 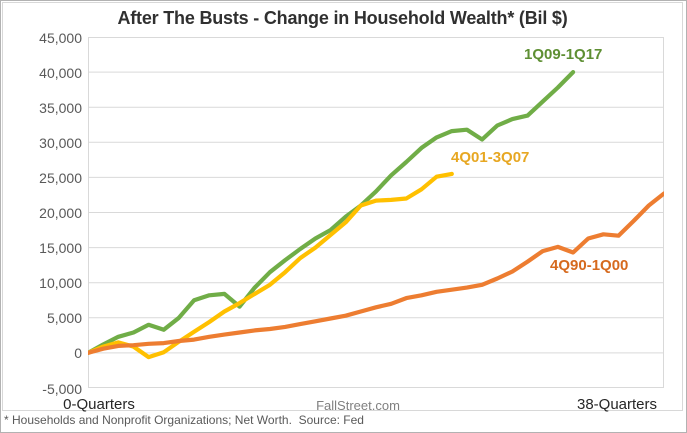 What do you see at coordinates (358, 405) in the screenshot?
I see `watermark-text: FallStreet.com` at bounding box center [358, 405].